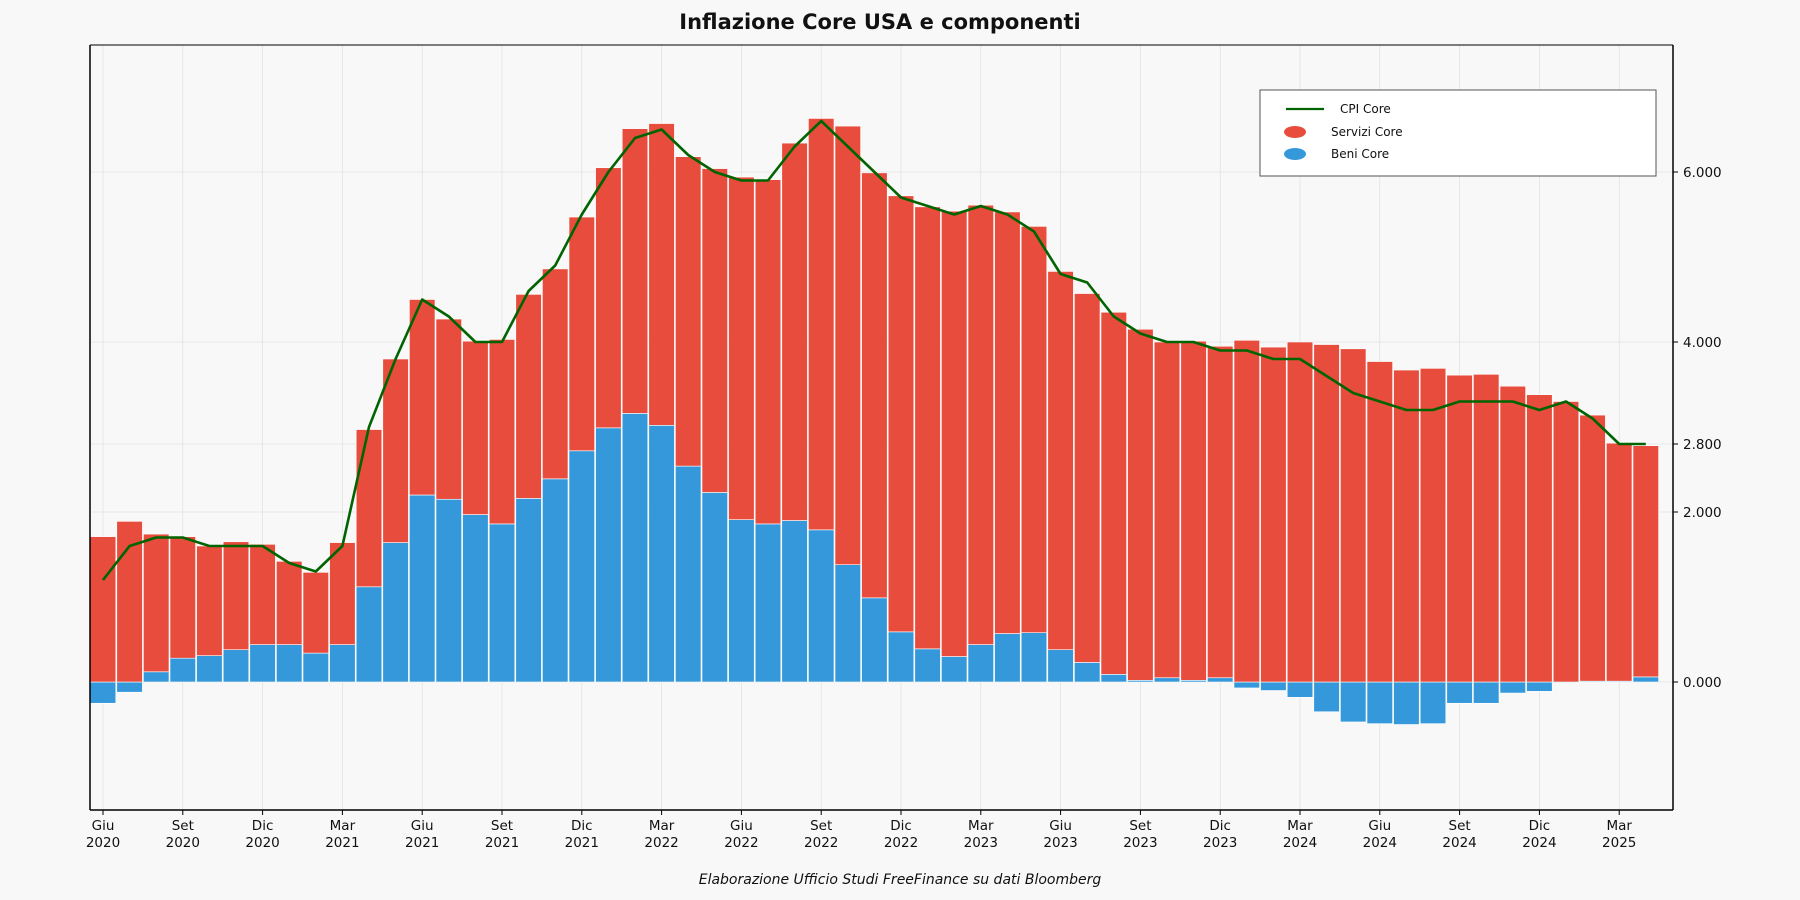 This screenshot has width=1800, height=900. Describe the element at coordinates (1360, 154) in the screenshot. I see `legend-label-beni-core: Beni Core` at that location.